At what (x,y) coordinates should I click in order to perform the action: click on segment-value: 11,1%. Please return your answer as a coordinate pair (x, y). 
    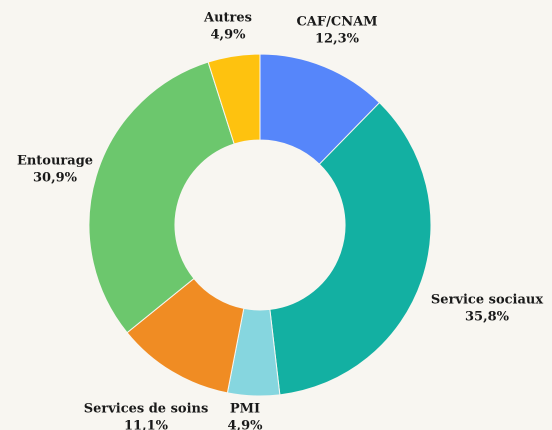
    Looking at the image, I should click on (146, 424).